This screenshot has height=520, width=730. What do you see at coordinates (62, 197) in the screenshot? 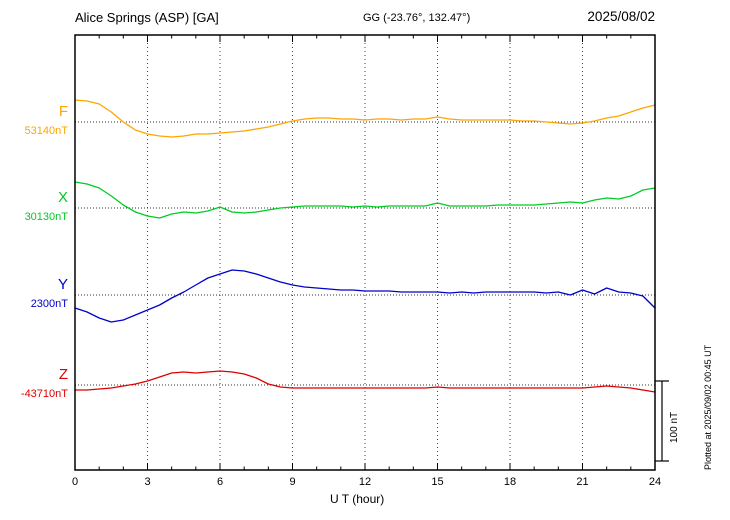
I see `channel-label-x: X` at bounding box center [62, 197].